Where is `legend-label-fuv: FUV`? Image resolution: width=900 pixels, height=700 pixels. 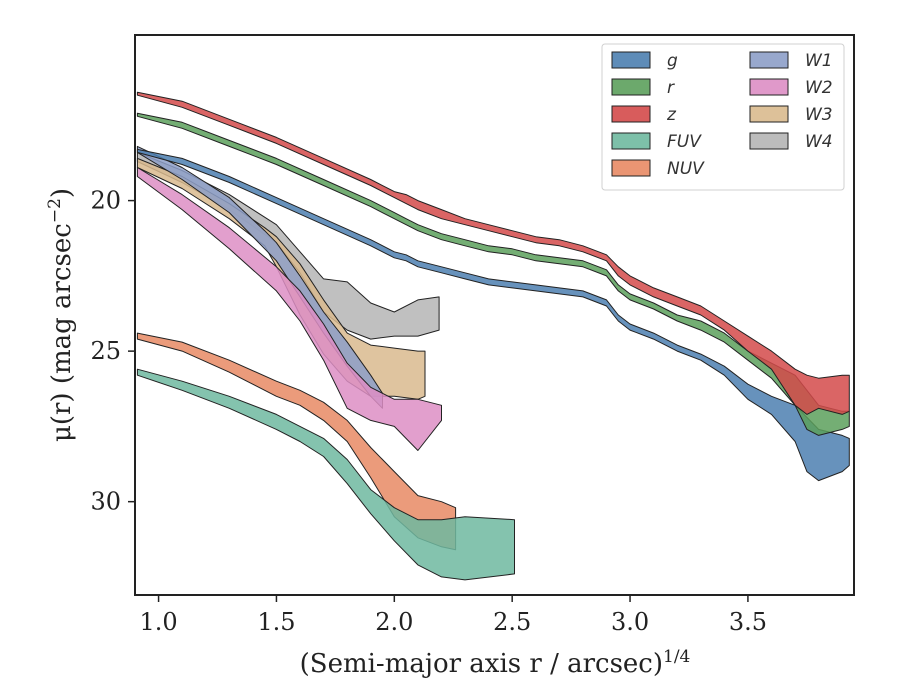 legend-label-fuv: FUV is located at coordinates (684, 142).